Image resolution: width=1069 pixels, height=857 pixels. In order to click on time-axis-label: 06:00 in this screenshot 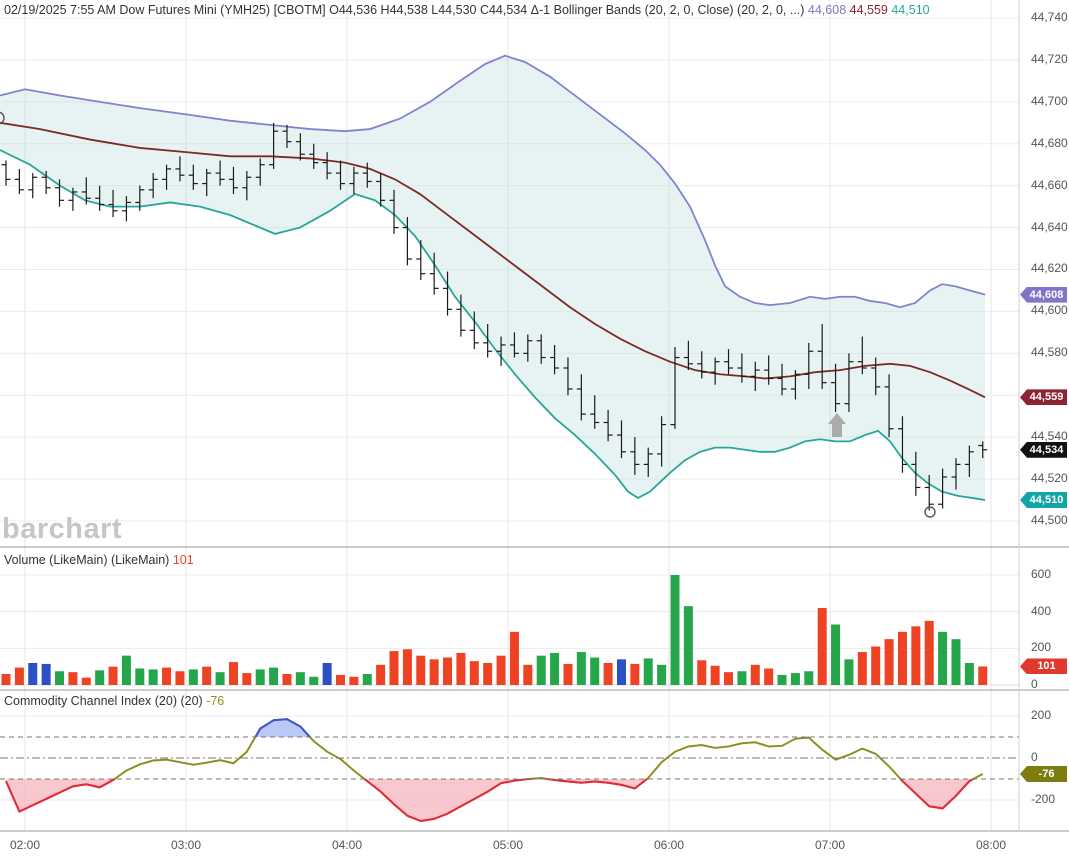, I will do `click(669, 845)`.